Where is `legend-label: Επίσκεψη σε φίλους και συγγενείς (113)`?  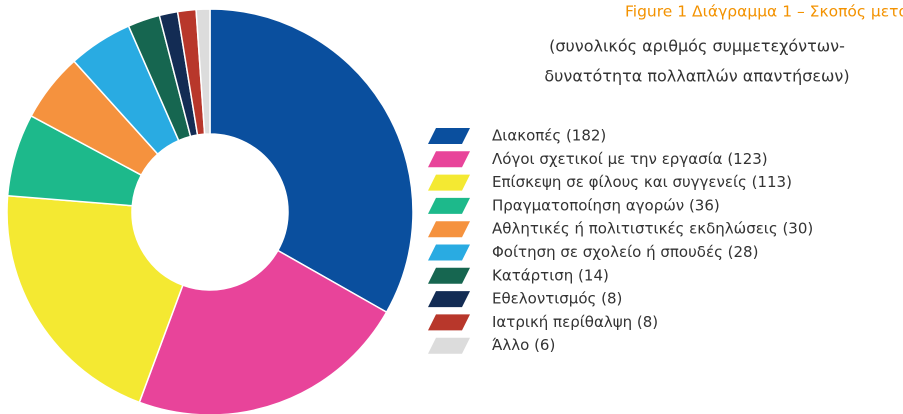 legend-label: Επίσκεψη σε φίλους και συγγενείς (113) is located at coordinates (642, 182).